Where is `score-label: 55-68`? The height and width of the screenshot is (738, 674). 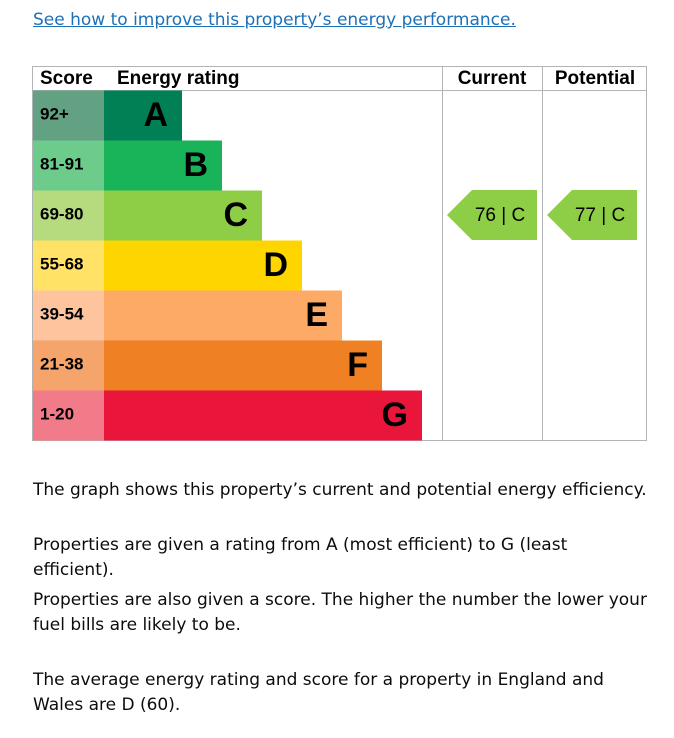 score-label: 55-68 is located at coordinates (61, 263).